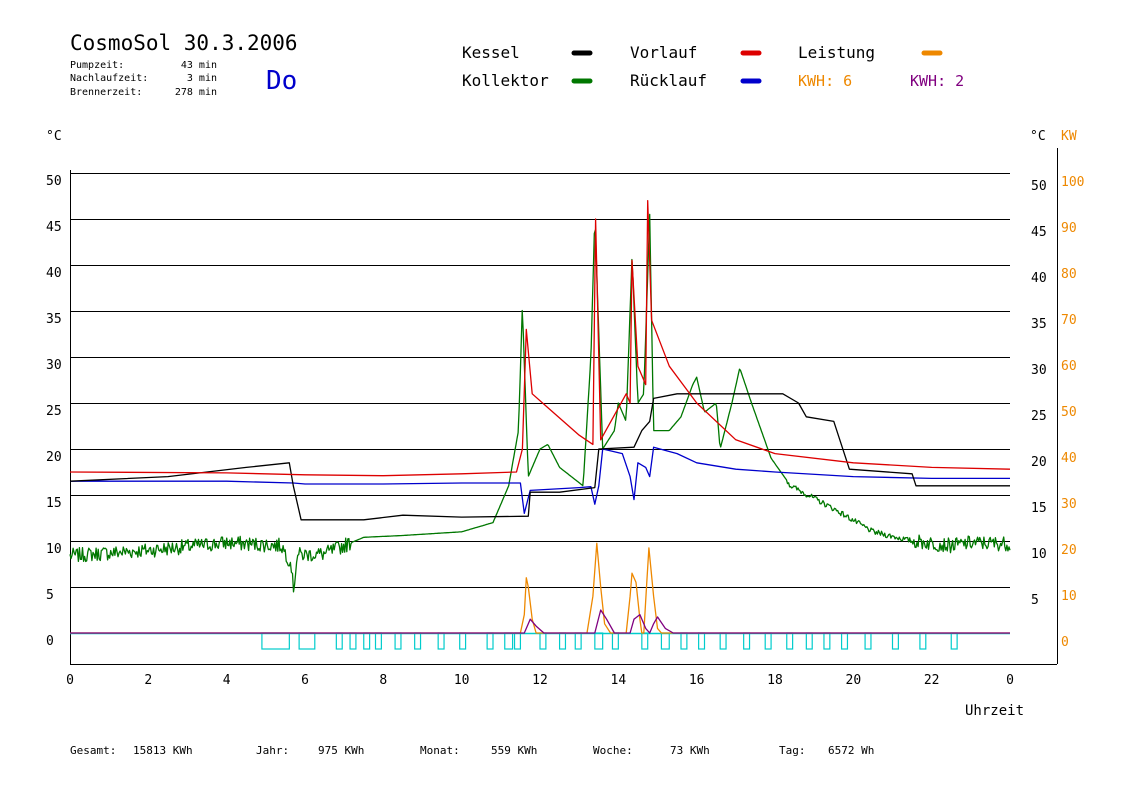 The height and width of the screenshot is (812, 1148). What do you see at coordinates (227, 680) in the screenshot?
I see `x-tick-2: 4` at bounding box center [227, 680].